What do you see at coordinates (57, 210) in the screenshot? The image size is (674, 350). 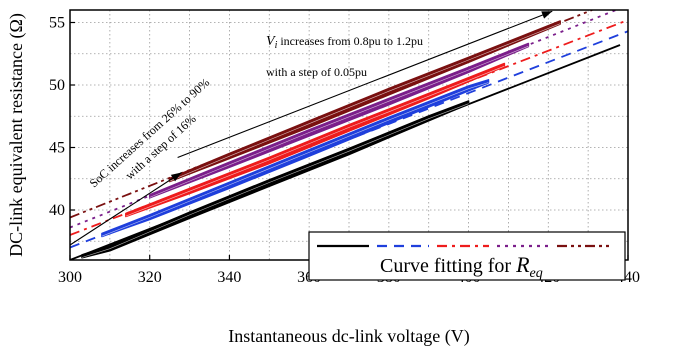 I see `y-tick-label: 40` at bounding box center [57, 210].